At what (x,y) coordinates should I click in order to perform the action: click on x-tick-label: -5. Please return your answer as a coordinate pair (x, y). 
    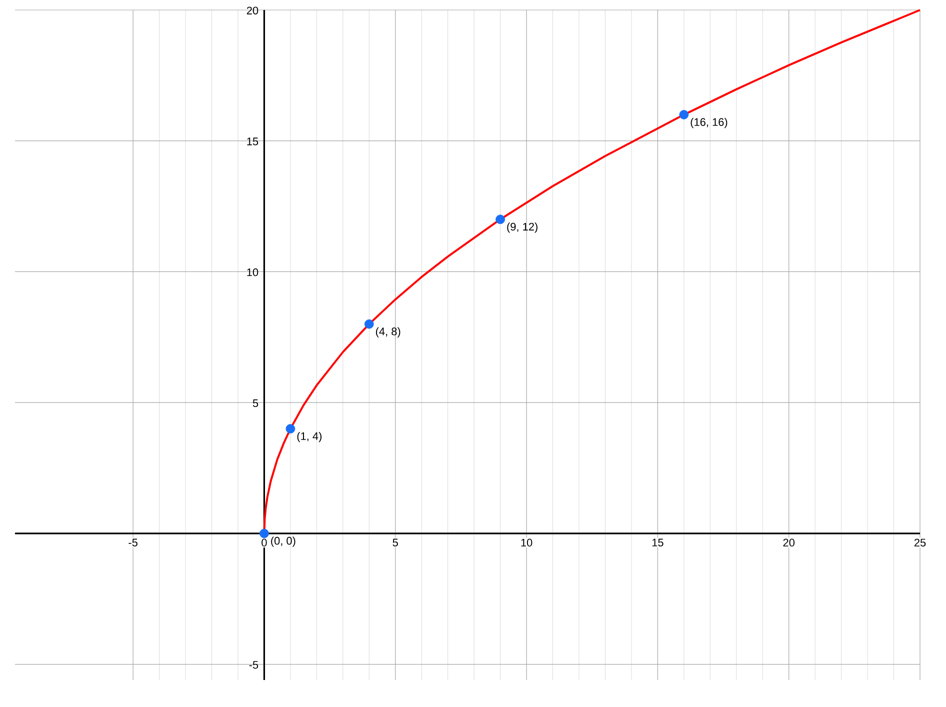
    Looking at the image, I should click on (133, 542).